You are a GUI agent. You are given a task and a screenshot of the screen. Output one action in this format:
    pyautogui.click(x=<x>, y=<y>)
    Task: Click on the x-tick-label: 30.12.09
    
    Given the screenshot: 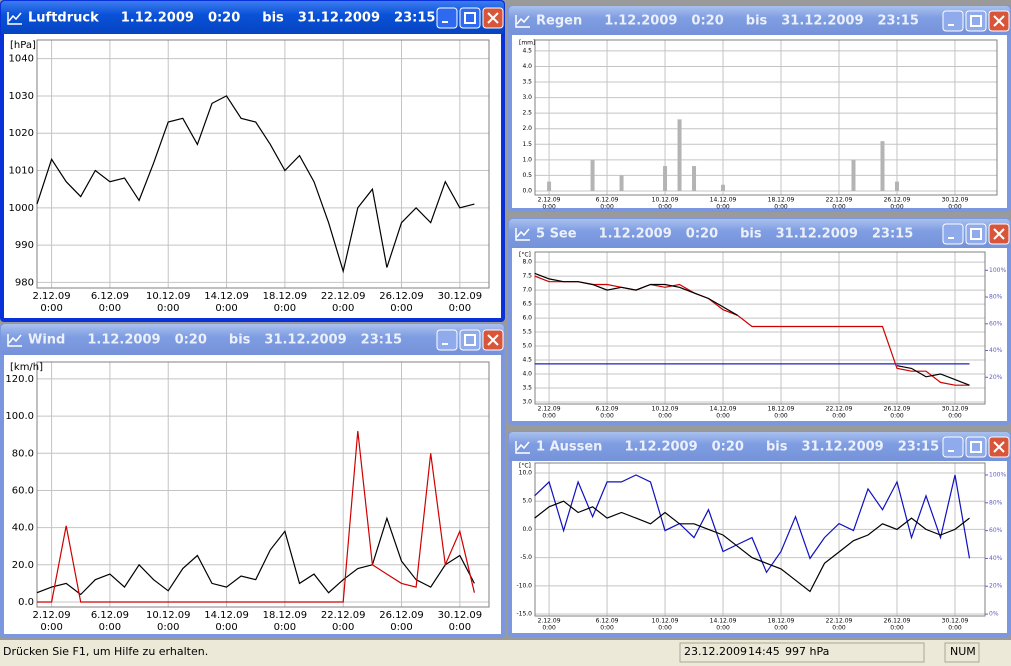 What is the action you would take?
    pyautogui.click(x=955, y=409)
    